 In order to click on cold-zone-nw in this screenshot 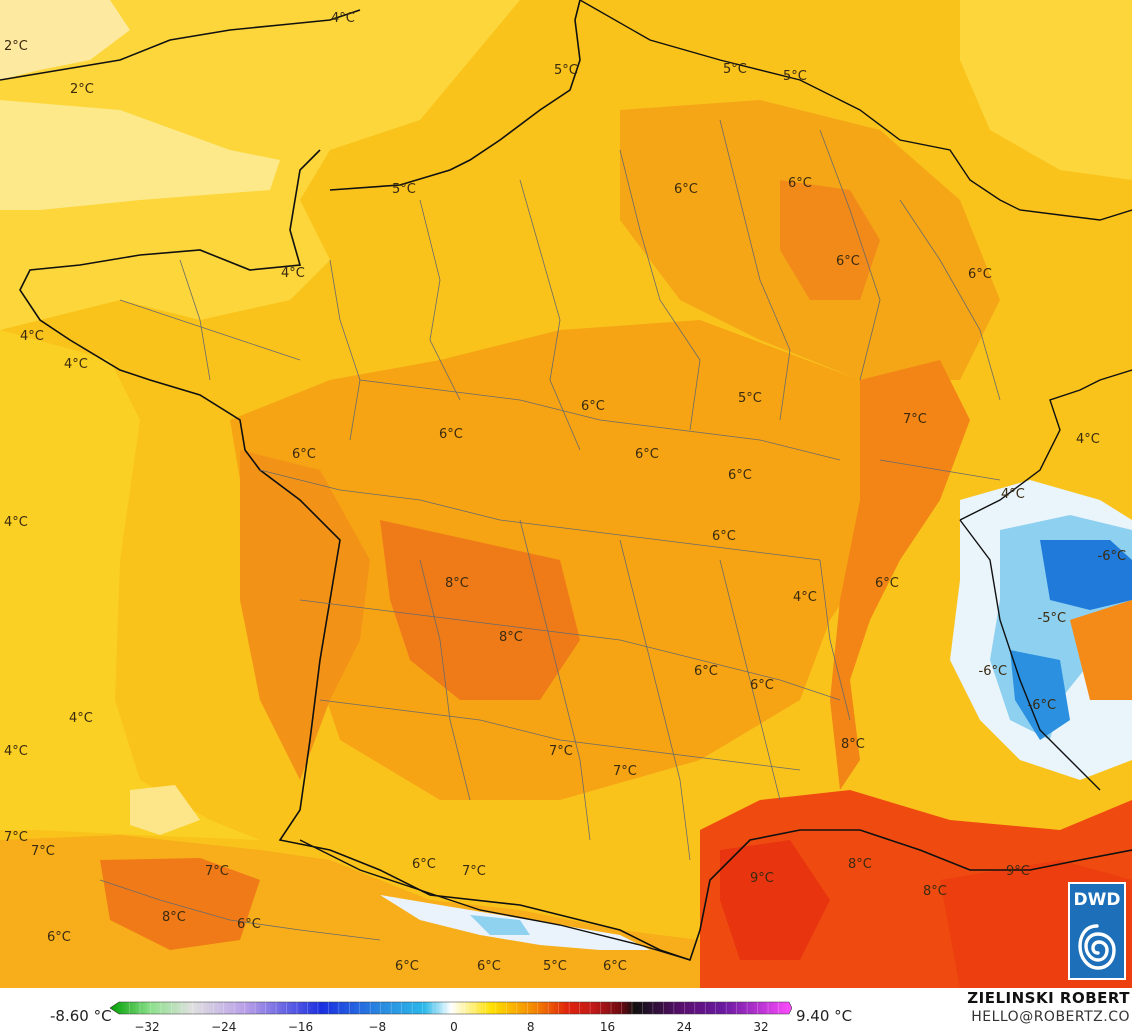, I will do `click(65, 40)`.